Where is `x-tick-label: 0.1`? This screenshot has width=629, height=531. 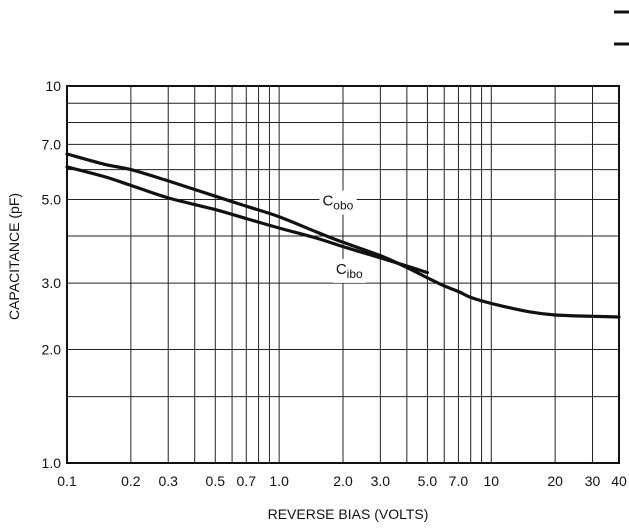
x-tick-label: 0.1 is located at coordinates (67, 481).